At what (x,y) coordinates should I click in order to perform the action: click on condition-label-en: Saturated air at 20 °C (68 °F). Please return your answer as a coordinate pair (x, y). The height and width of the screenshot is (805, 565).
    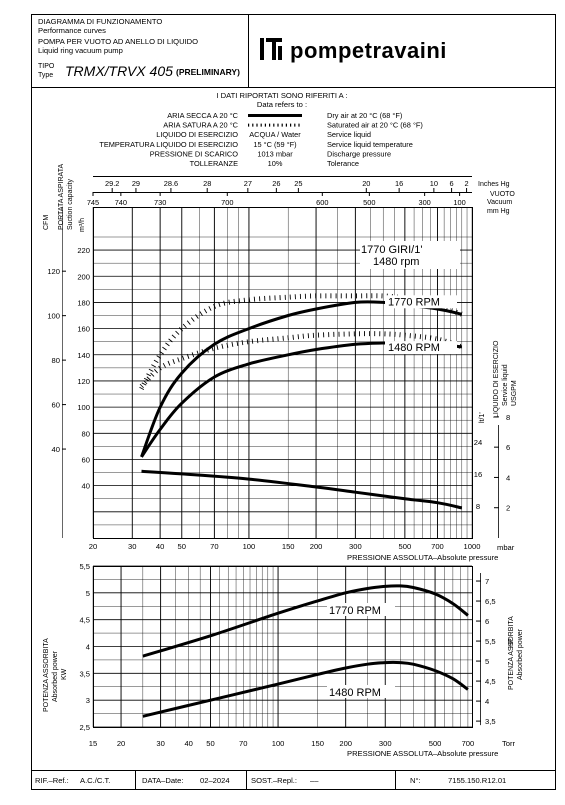
    Looking at the image, I should click on (375, 125).